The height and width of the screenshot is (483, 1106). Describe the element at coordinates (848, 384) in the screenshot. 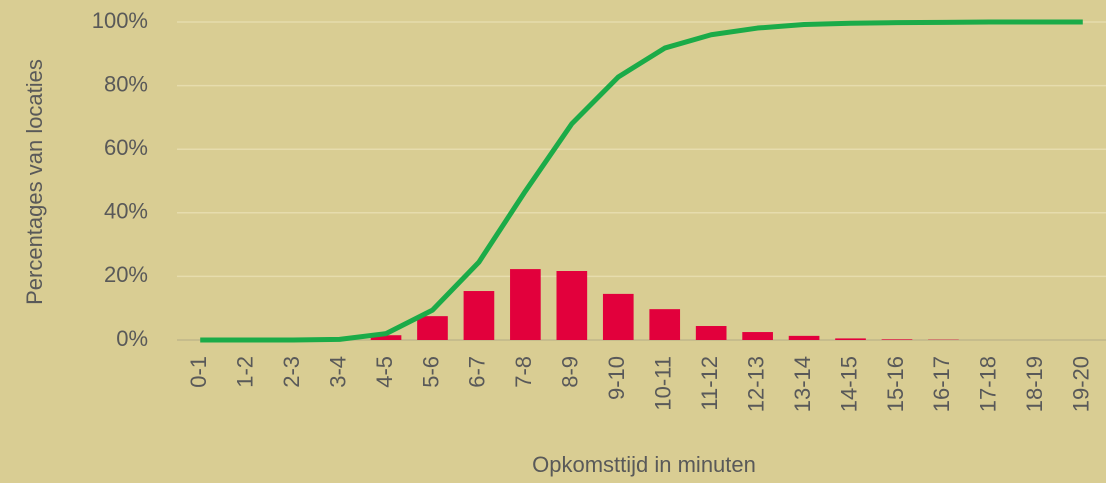

I see `x-tick-label: 14-15` at that location.